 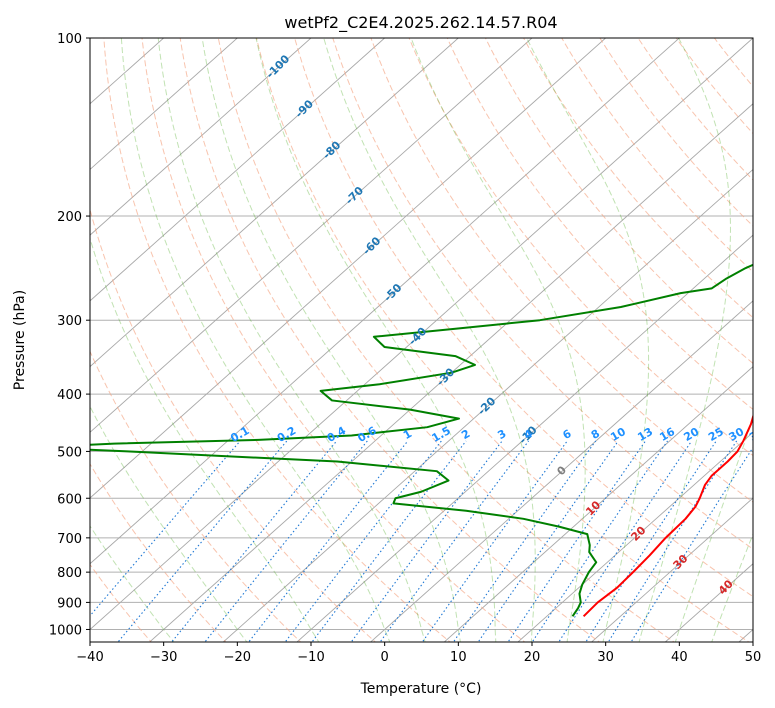 I want to click on x-tick-label: −10, so click(x=310, y=657).